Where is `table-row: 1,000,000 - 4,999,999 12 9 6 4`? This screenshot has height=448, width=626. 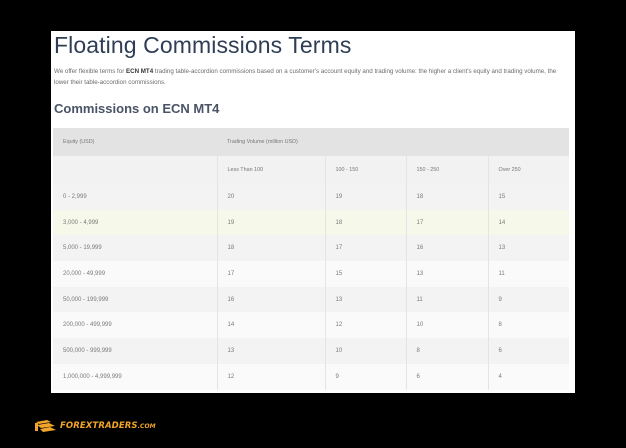
table-row: 1,000,000 - 4,999,999 12 9 6 4 is located at coordinates (311, 376).